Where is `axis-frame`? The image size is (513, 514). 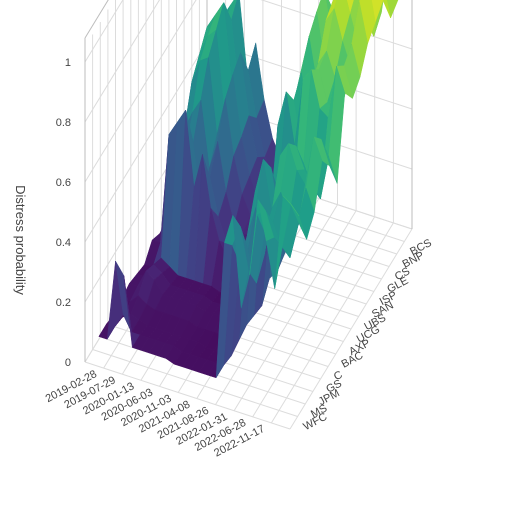
axis-frame is located at coordinates (96, 19).